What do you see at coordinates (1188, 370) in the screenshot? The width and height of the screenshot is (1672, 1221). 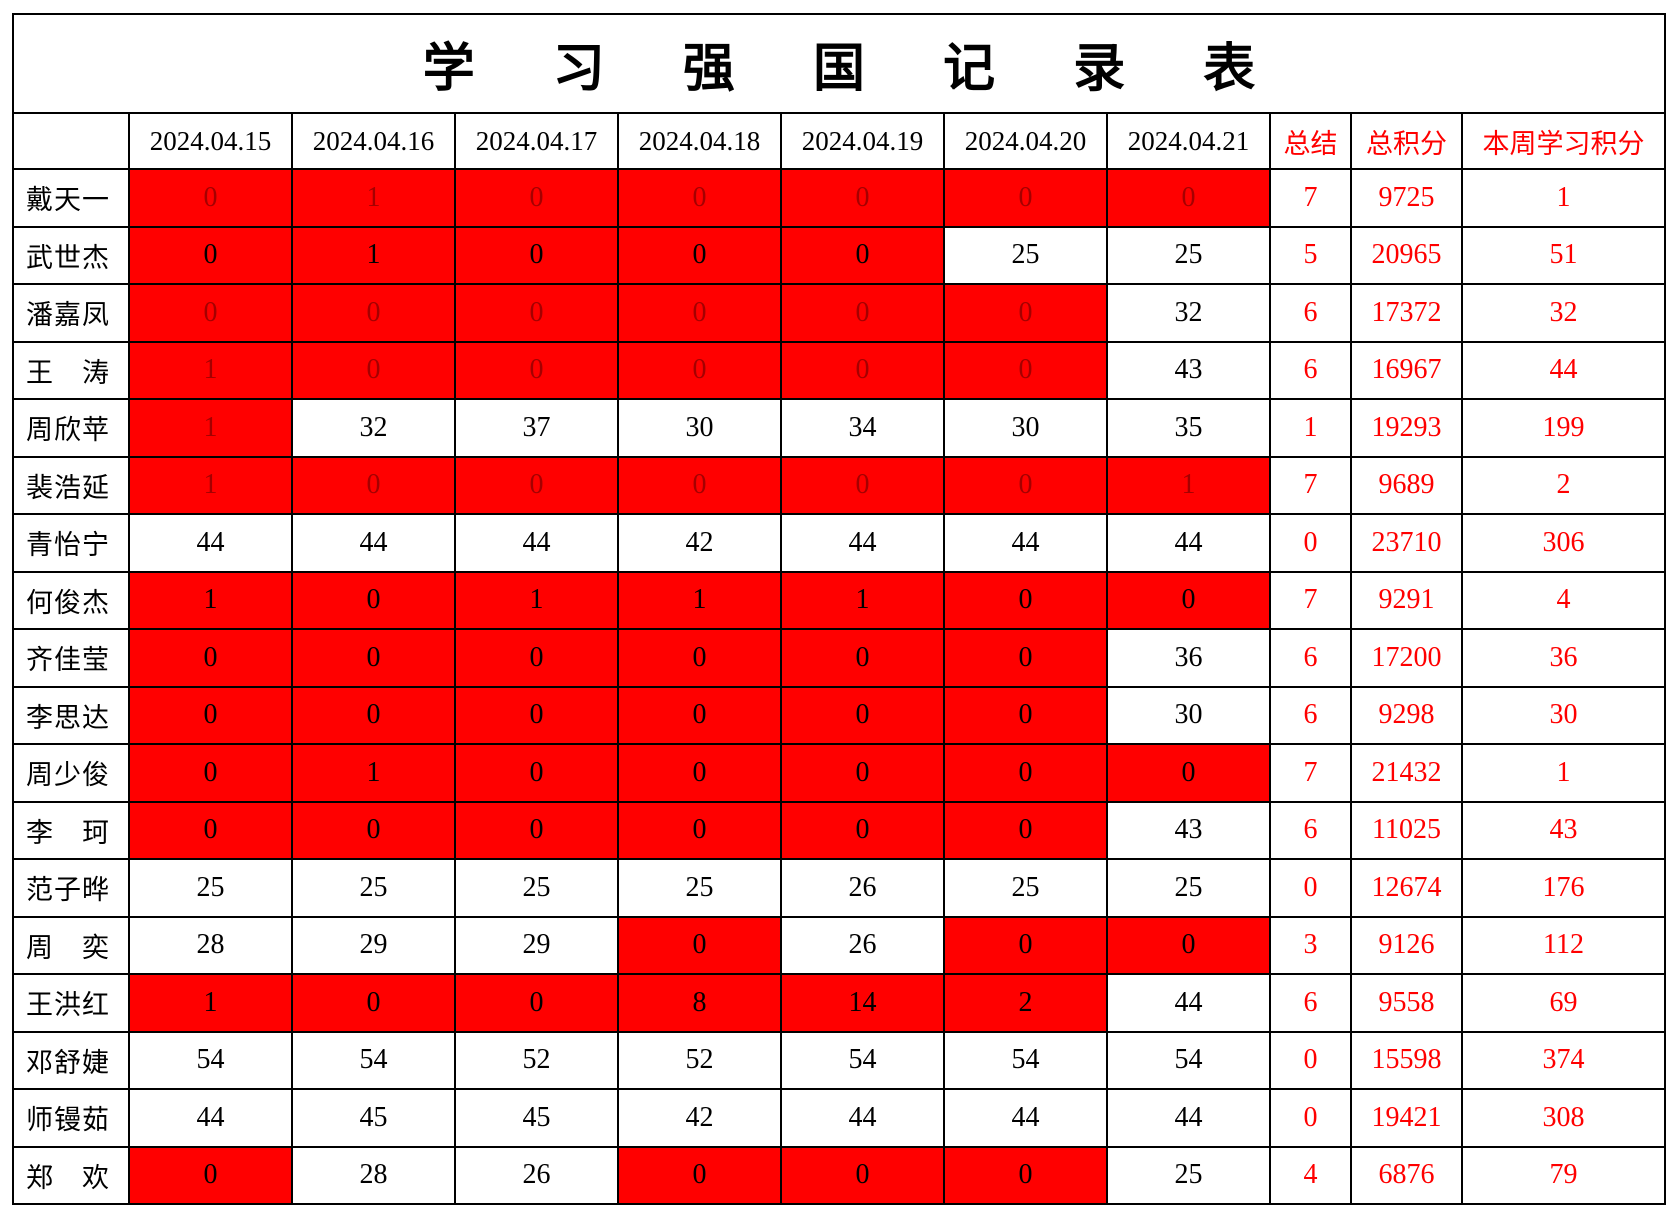 I see `day-score-cell: 43` at bounding box center [1188, 370].